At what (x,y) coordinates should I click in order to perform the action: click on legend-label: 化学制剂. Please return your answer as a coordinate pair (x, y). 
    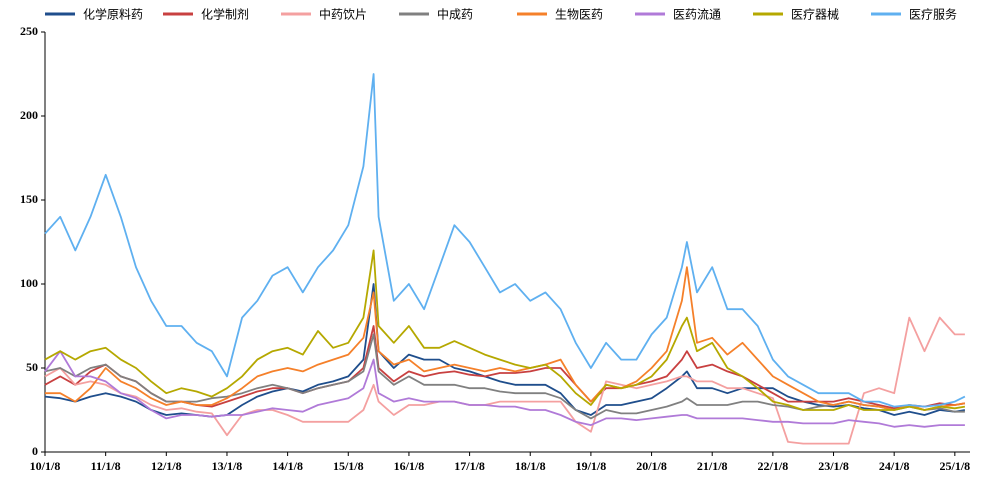
    Looking at the image, I should click on (225, 14).